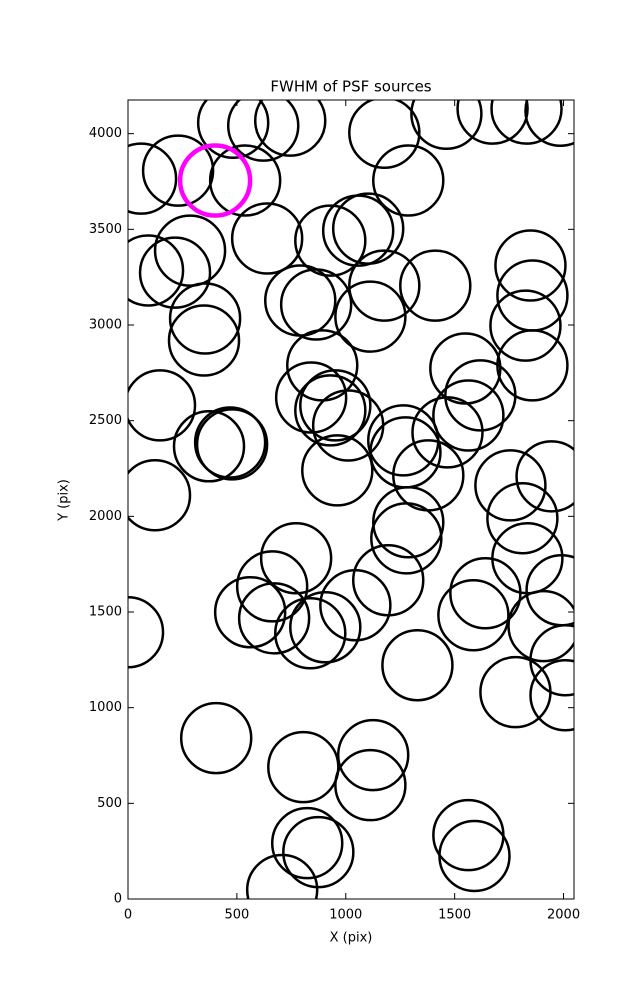  Describe the element at coordinates (563, 915) in the screenshot. I see `x-tick-label: 2000` at that location.